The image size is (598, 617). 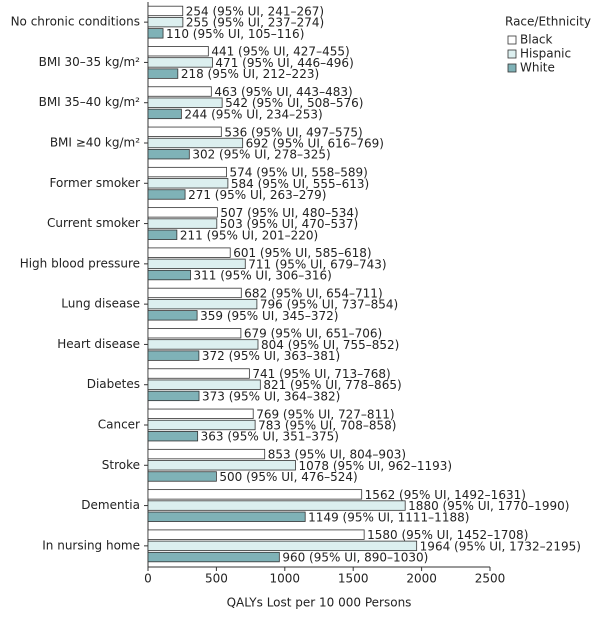 What do you see at coordinates (280, 52) in the screenshot?
I see `data-label: 441 (95% UI, 427–455)` at bounding box center [280, 52].